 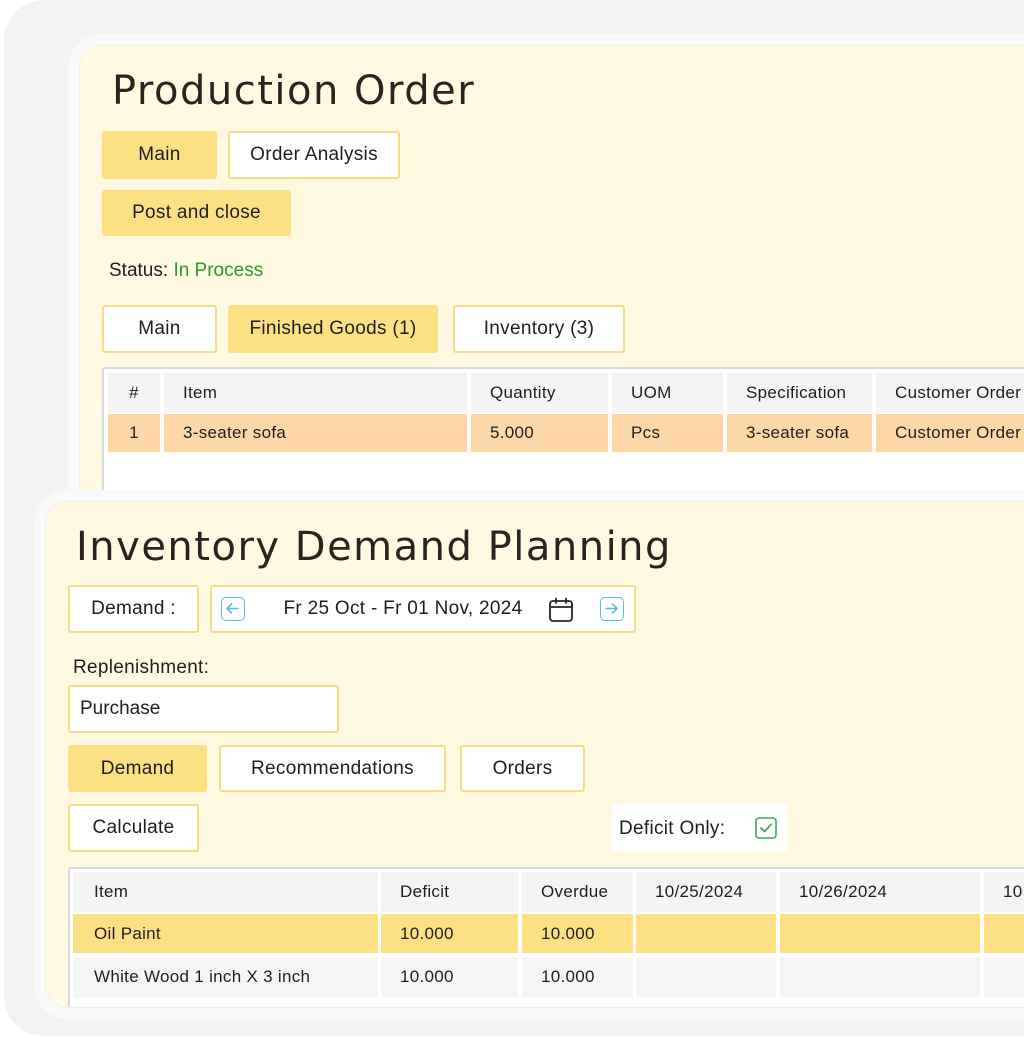 I want to click on table-row-cell-quantity: 5.000, so click(x=539, y=433).